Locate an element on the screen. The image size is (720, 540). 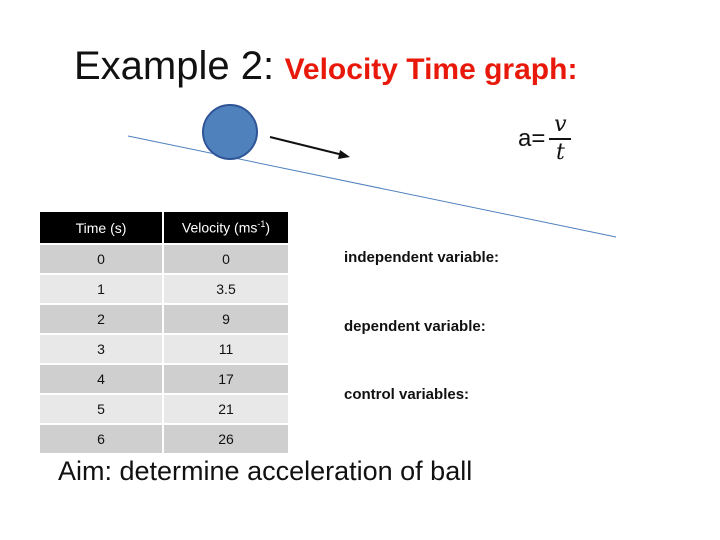
formula-fraction: v t is located at coordinates (560, 139).